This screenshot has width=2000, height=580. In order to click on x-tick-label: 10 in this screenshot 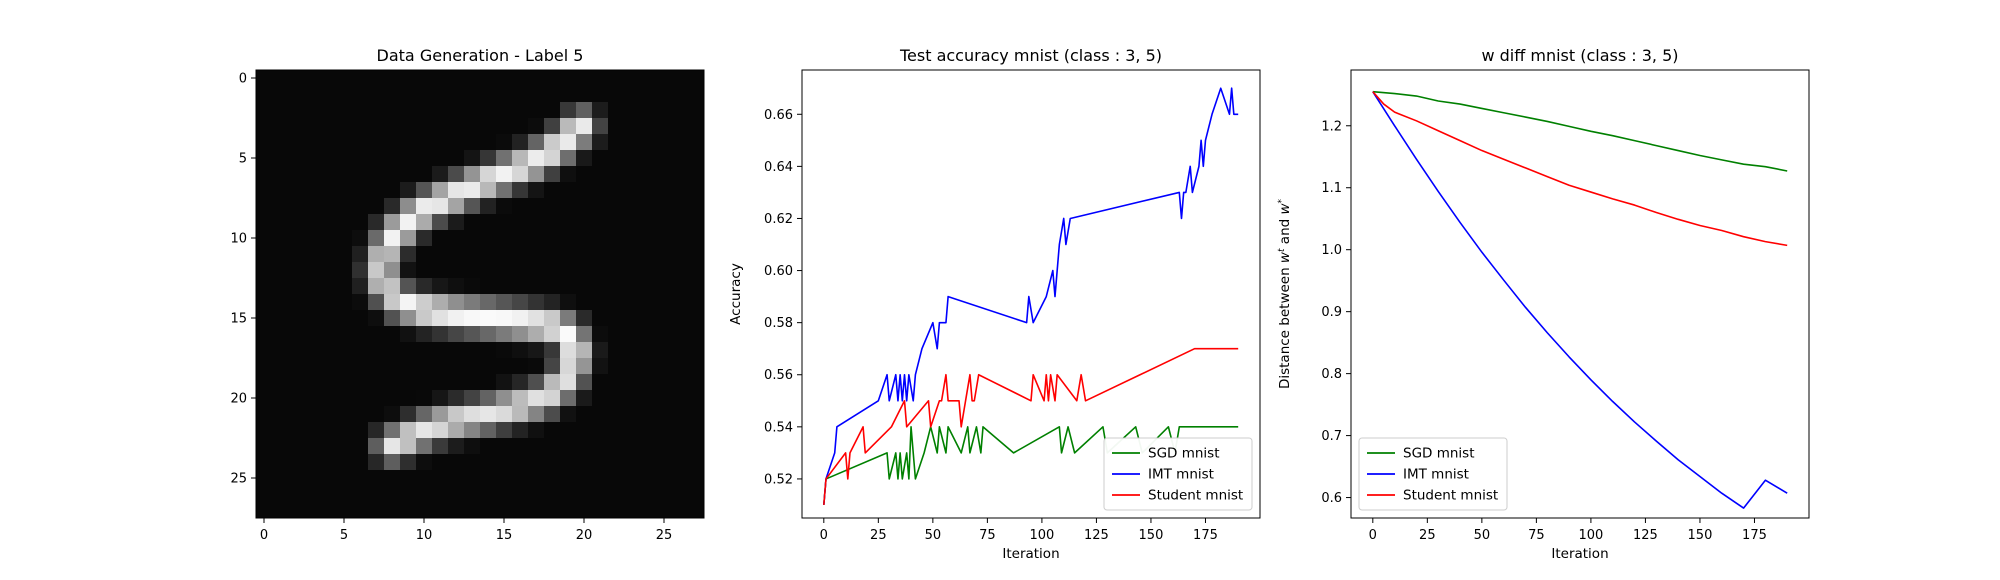, I will do `click(424, 535)`.